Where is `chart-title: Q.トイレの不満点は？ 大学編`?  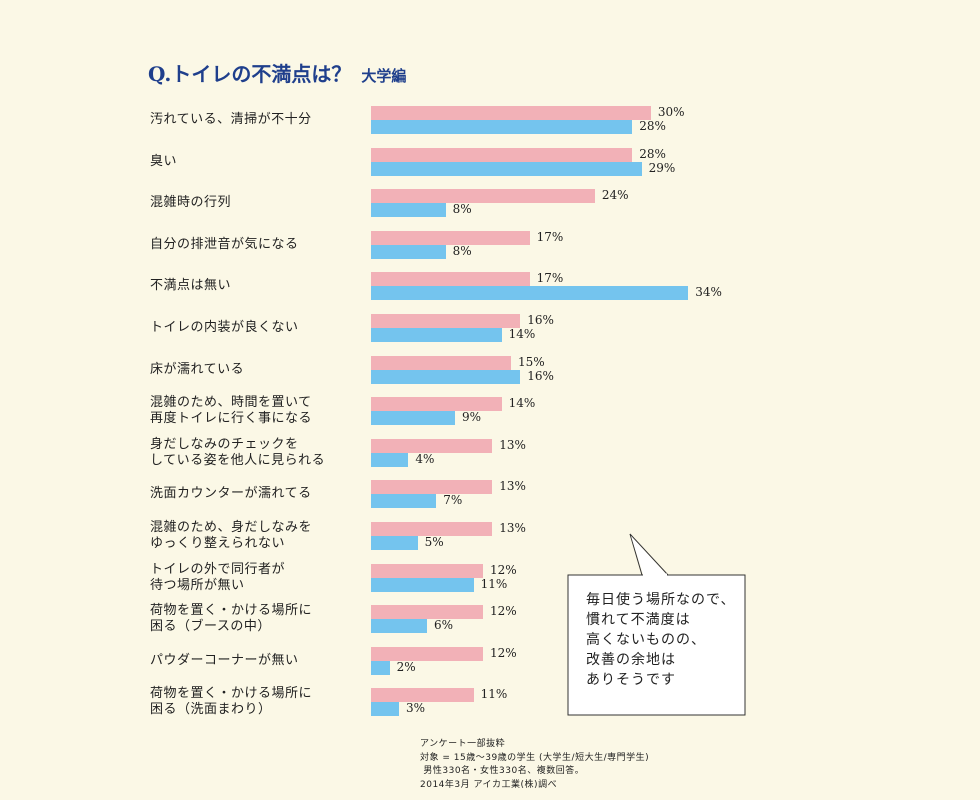
chart-title: Q.トイレの不満点は？ 大学編 is located at coordinates (277, 72).